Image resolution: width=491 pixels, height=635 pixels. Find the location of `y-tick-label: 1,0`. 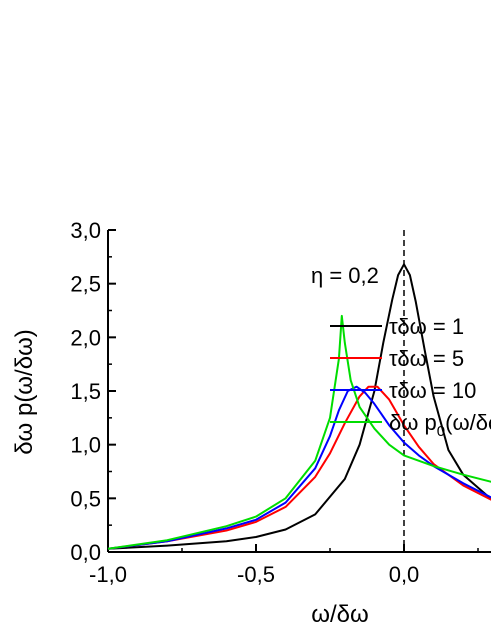

y-tick-label: 1,0 is located at coordinates (85, 445).